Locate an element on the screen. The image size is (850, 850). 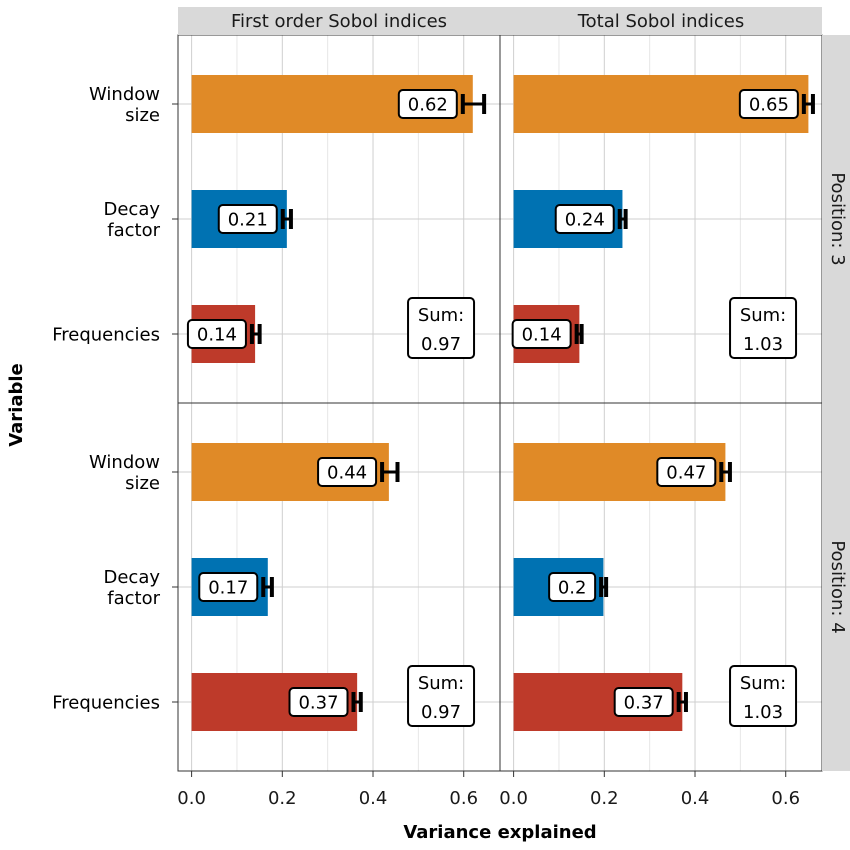
value-label: 0.24 is located at coordinates (585, 220).